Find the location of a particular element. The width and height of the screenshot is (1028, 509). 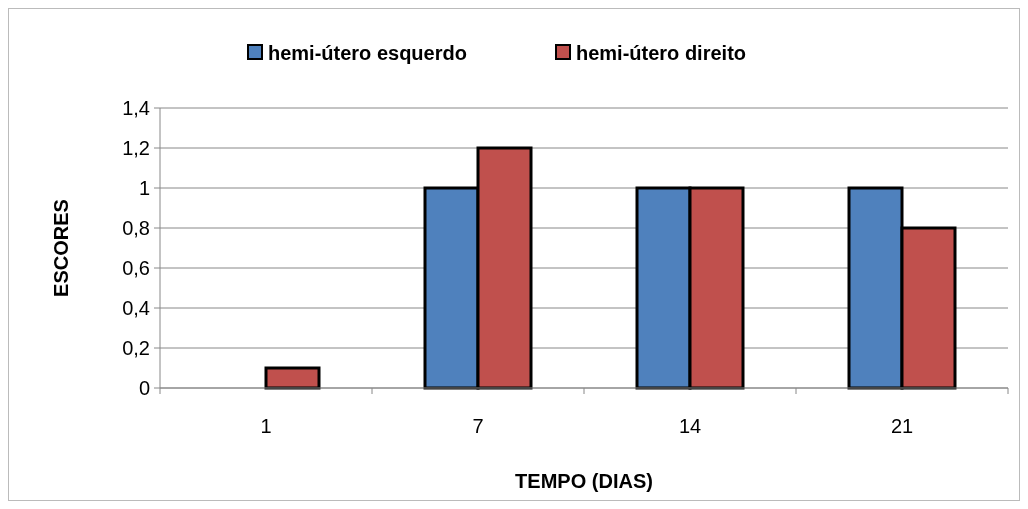

y-tick-label: 1,4 is located at coordinates (136, 108).